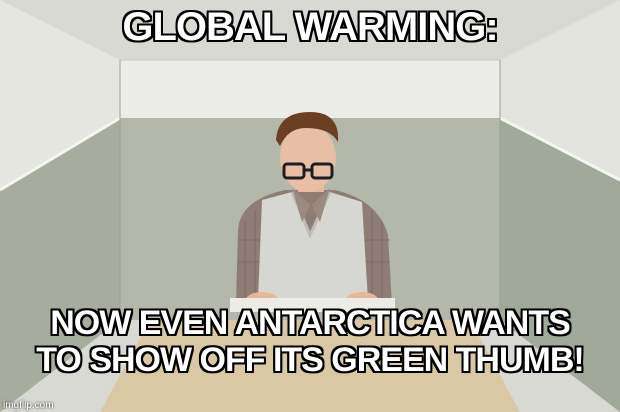  Describe the element at coordinates (307, 129) in the screenshot. I see `hair` at that location.